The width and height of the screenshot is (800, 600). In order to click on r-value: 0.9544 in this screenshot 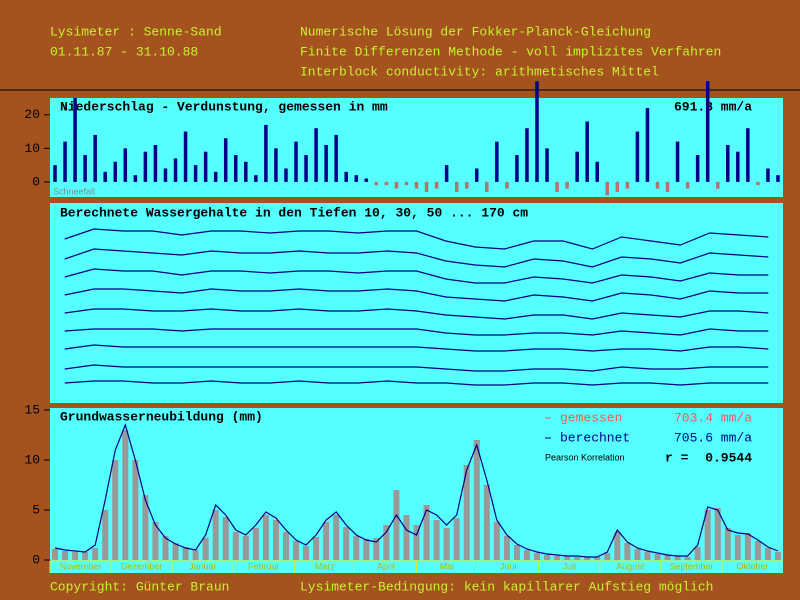, I will do `click(728, 457)`.